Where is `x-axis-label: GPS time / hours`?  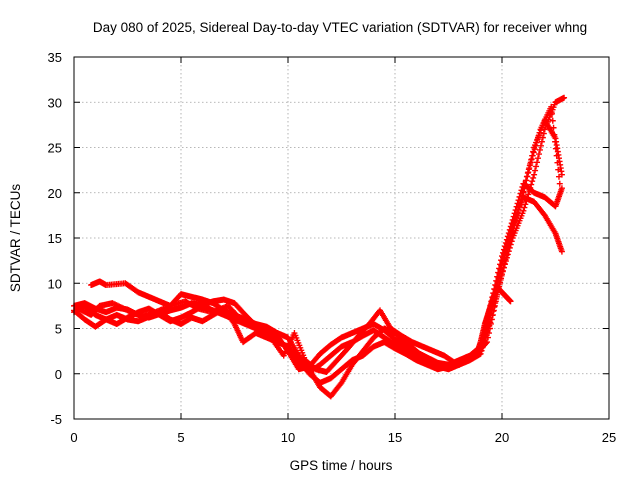 x-axis-label: GPS time / hours is located at coordinates (341, 465).